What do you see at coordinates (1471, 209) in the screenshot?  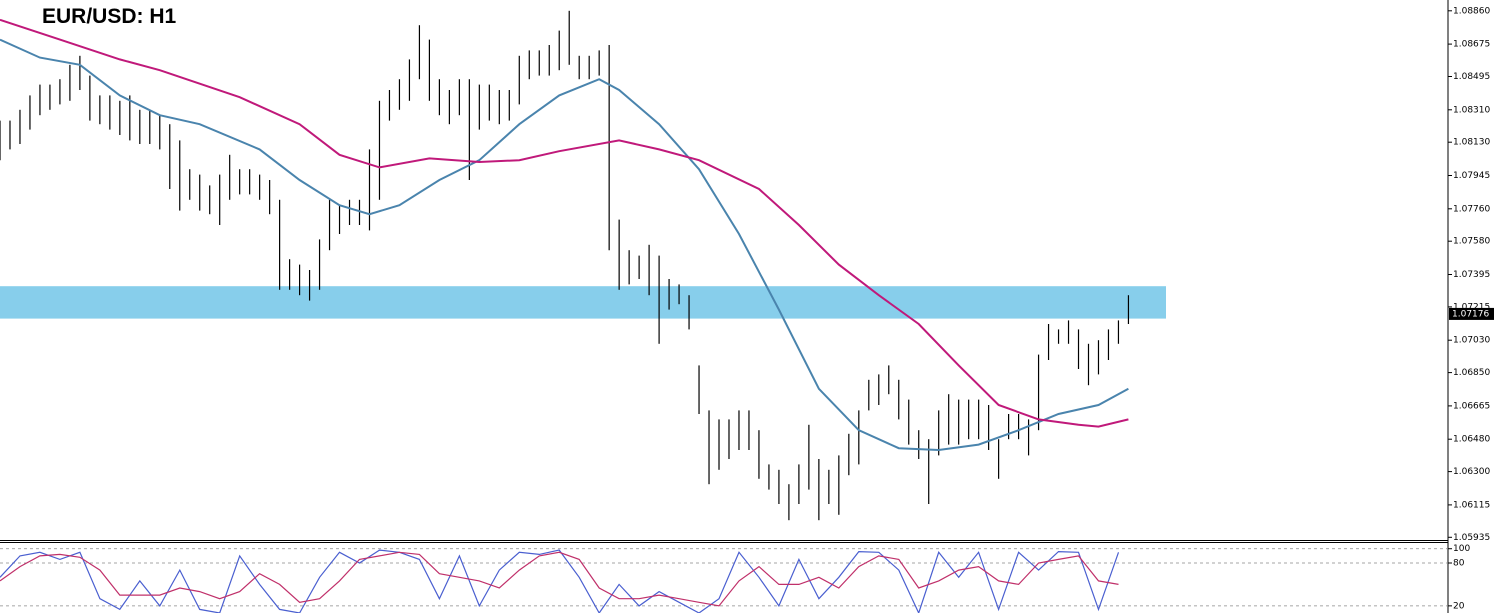 I see `y-tick-label: 1.07760` at bounding box center [1471, 209].